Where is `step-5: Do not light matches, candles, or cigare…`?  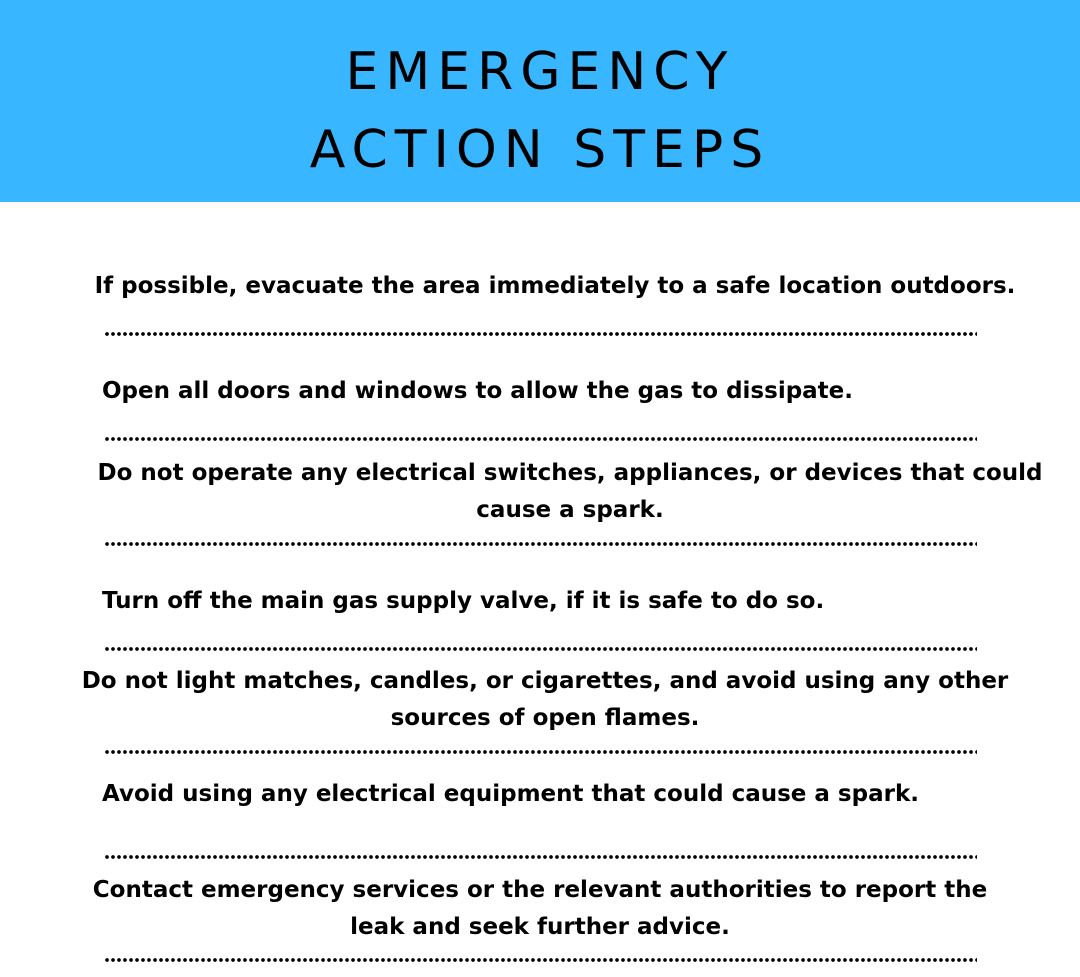
step-5: Do not light matches, candles, or cigare… is located at coordinates (545, 700).